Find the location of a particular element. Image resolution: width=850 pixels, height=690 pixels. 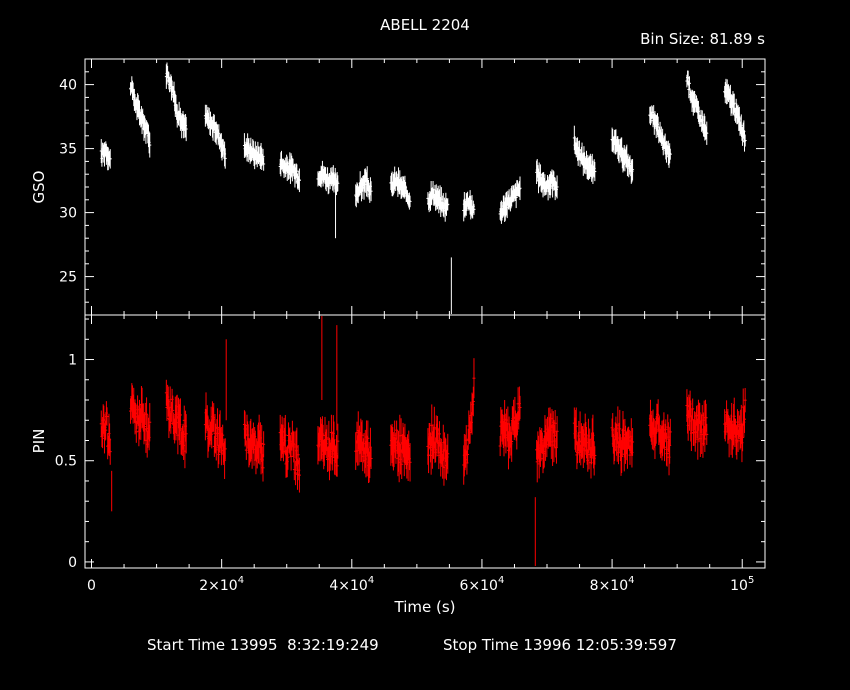

x-tick-mantissa: 6×10 is located at coordinates (479, 586).